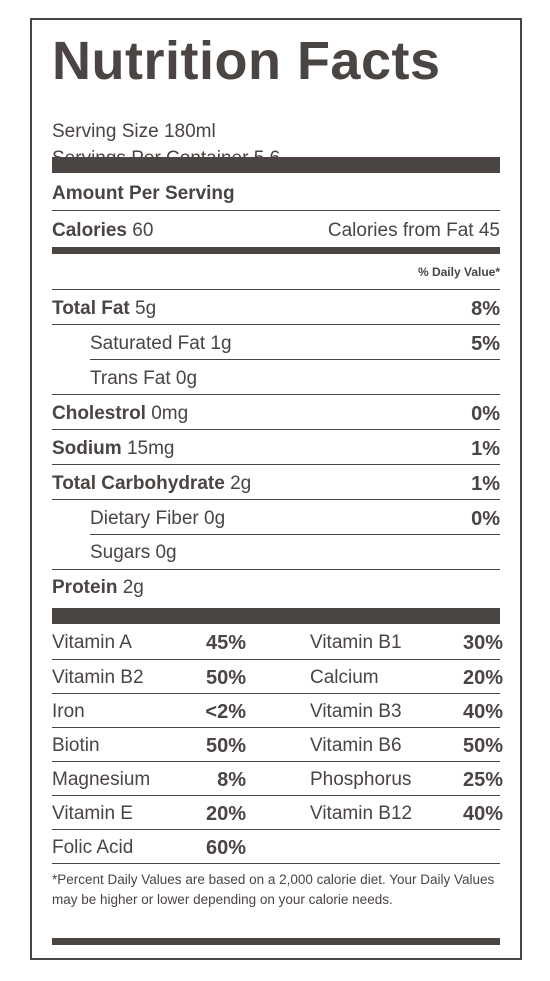 The width and height of the screenshot is (550, 981). What do you see at coordinates (246, 61) in the screenshot?
I see `label-title: Nutrition Facts` at bounding box center [246, 61].